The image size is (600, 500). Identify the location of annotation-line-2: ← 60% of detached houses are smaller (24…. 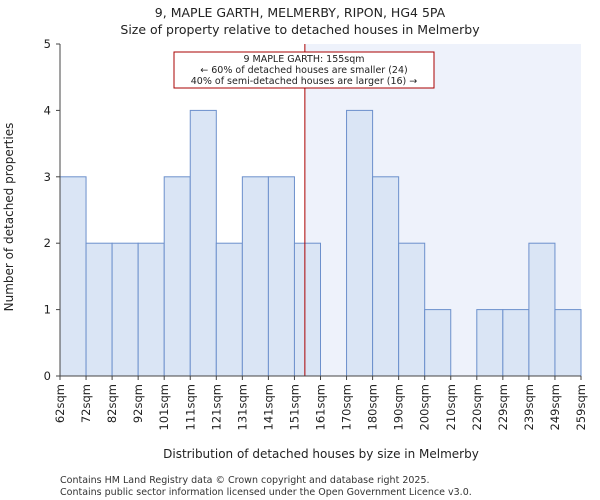
(303, 70).